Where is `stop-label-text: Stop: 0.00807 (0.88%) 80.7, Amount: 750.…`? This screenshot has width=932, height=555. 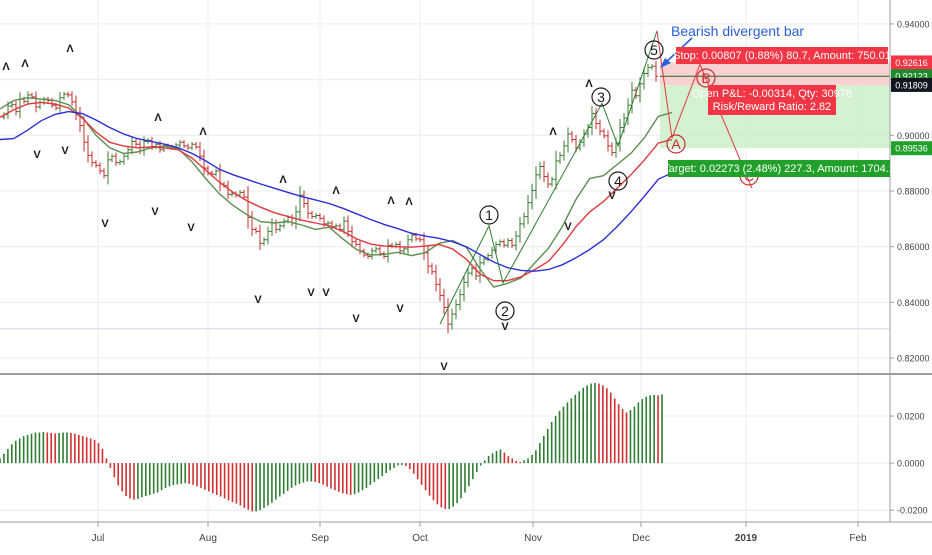
stop-label-text: Stop: 0.00807 (0.88%) 80.7, Amount: 750.… is located at coordinates (782, 56).